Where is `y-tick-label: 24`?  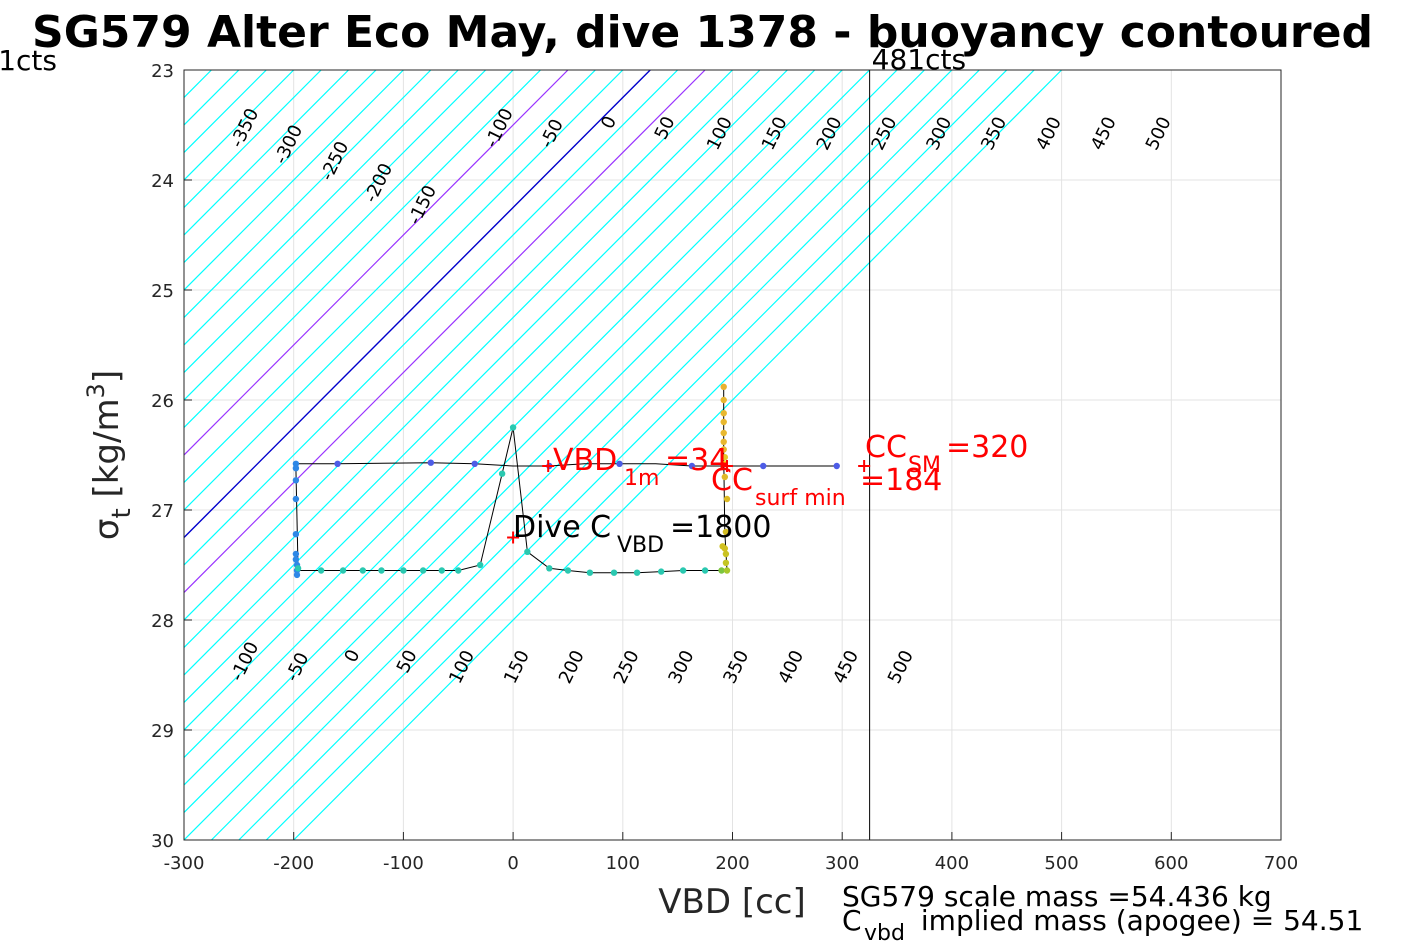
y-tick-label: 24 is located at coordinates (162, 181).